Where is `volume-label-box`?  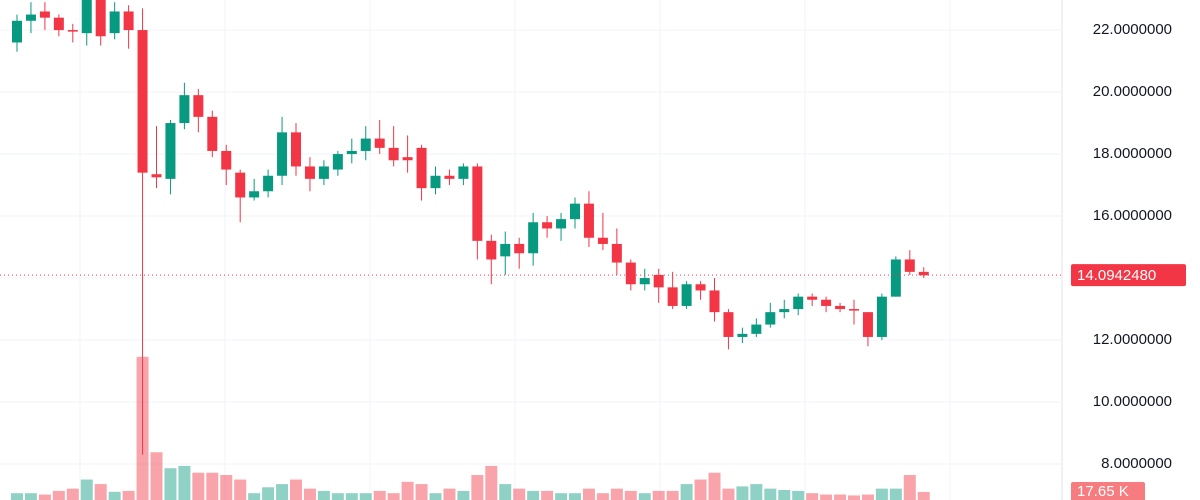
volume-label-box is located at coordinates (1108, 491).